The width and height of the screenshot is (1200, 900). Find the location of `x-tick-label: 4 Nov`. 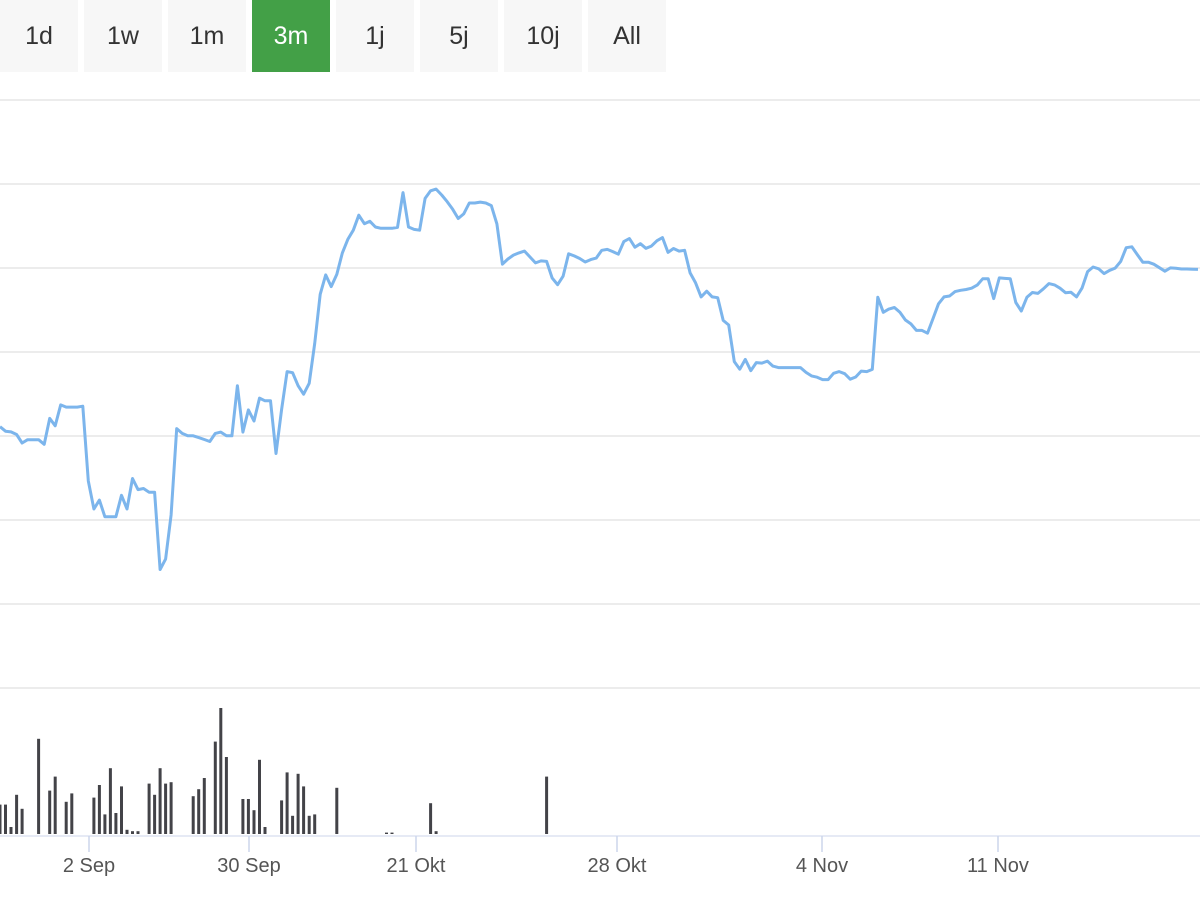

x-tick-label: 4 Nov is located at coordinates (822, 866).